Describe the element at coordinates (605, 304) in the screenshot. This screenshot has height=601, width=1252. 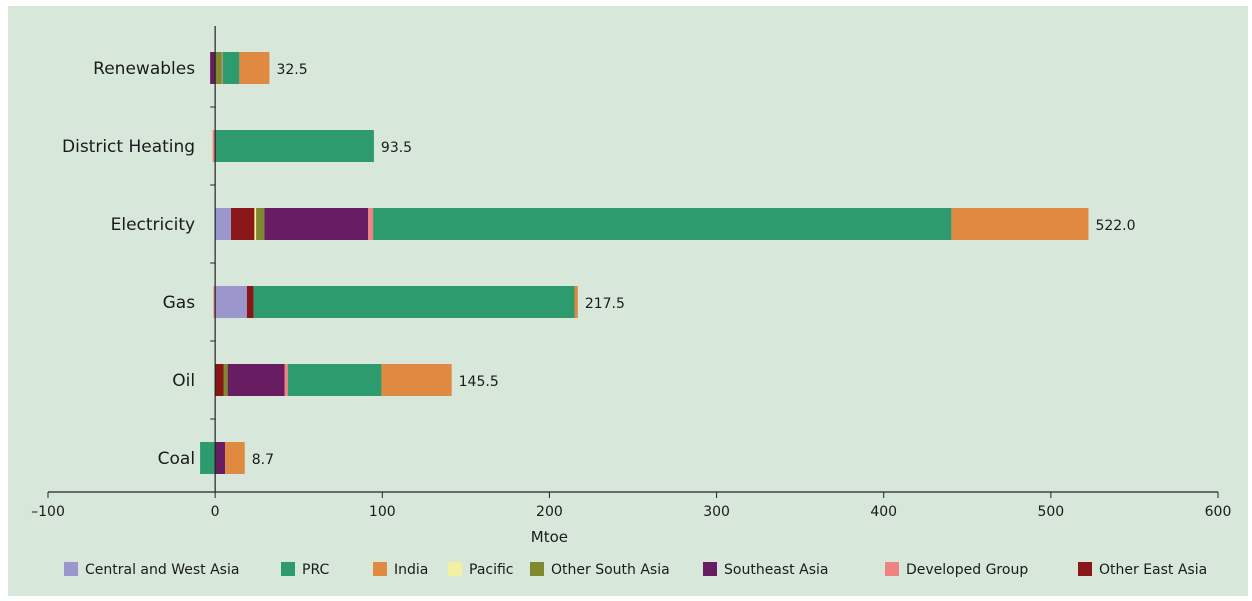
I see `data-label: 217.5` at that location.